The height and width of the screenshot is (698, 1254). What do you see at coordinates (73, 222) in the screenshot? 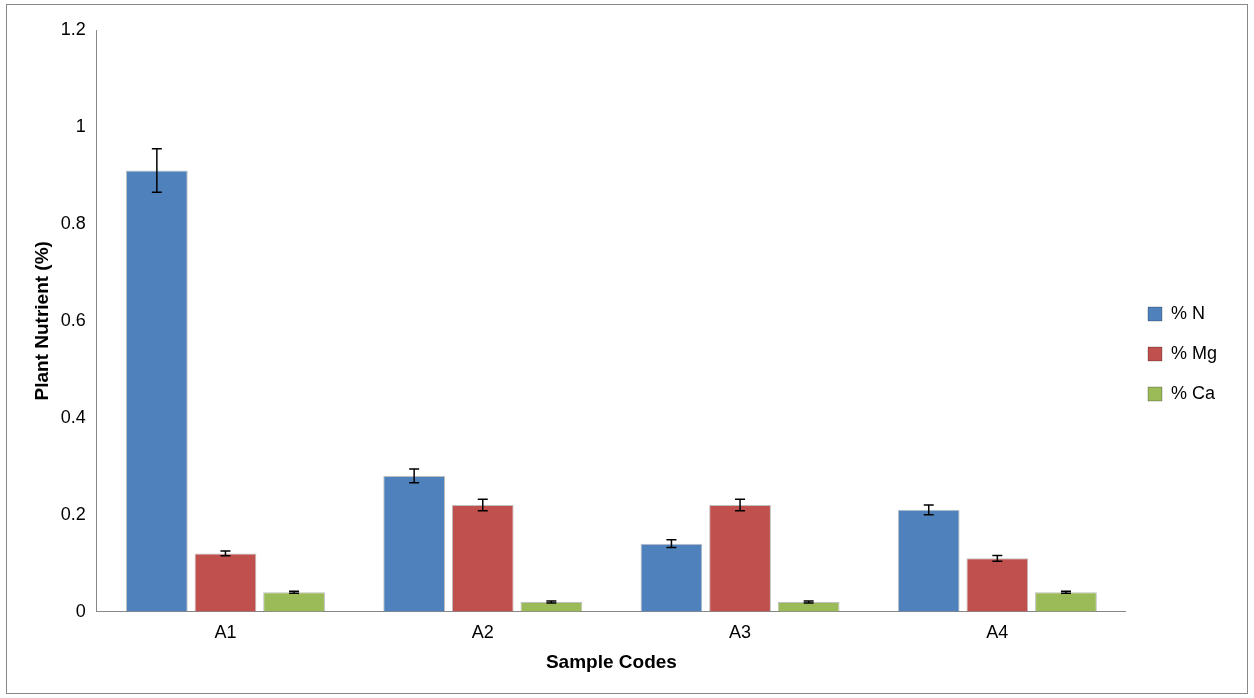
I see `y-tick-label: 0.8` at bounding box center [73, 222].